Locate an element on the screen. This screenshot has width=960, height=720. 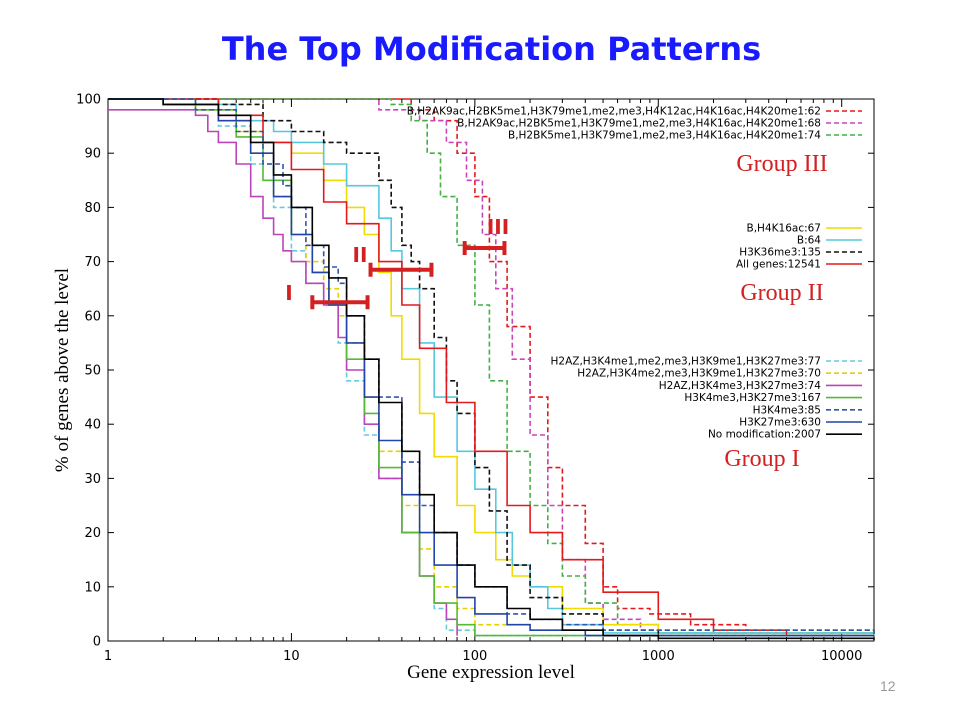
legend-label: B,H4K16ac:67 is located at coordinates (784, 229).